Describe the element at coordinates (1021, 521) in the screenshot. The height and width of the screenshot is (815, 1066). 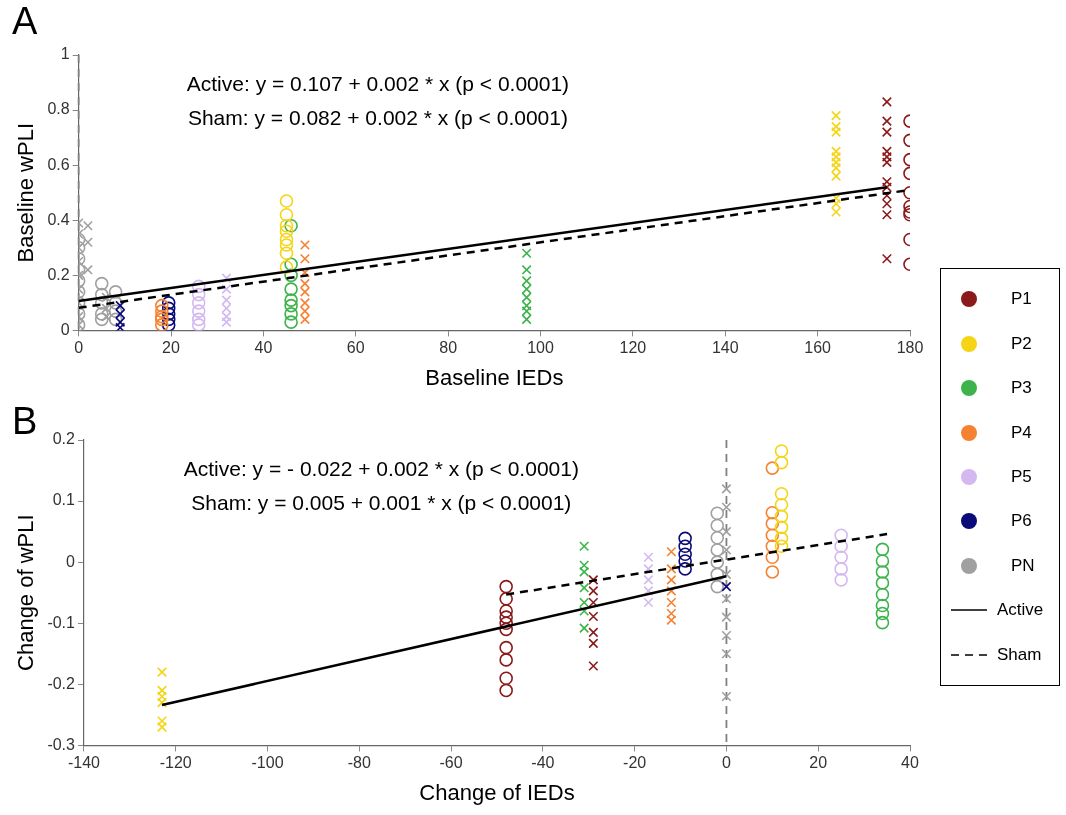
I see `legend-label: P6` at that location.